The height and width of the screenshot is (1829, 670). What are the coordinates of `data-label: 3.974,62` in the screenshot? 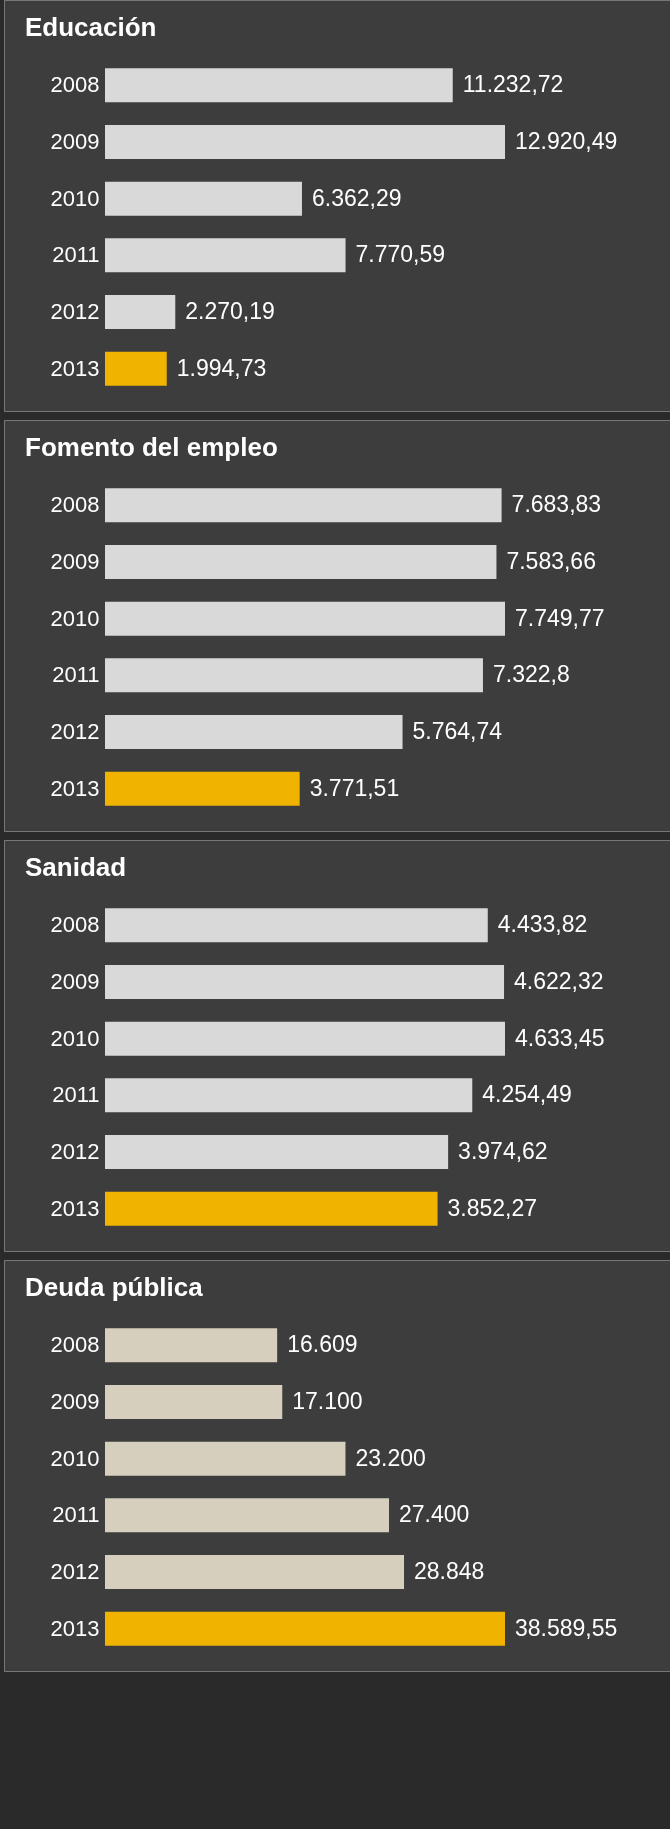 It's located at (503, 1151).